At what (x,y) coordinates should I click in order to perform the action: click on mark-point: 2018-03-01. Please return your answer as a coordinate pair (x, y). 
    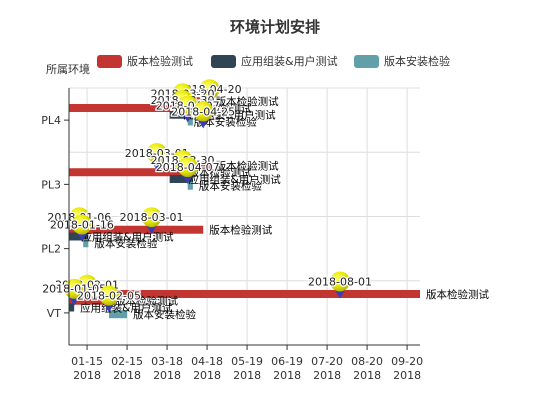
    Looking at the image, I should click on (151, 221).